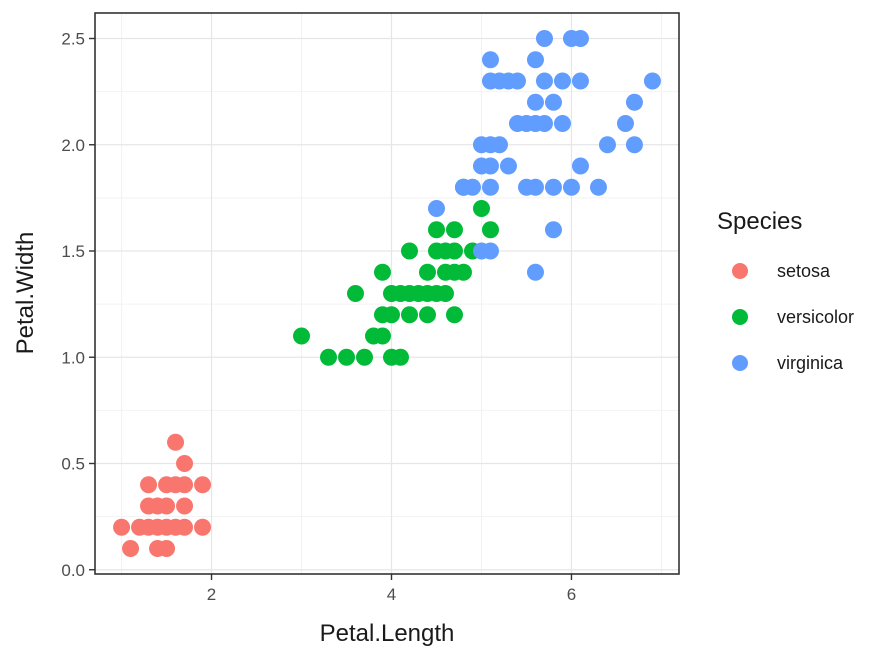 The image size is (888, 654). What do you see at coordinates (73, 464) in the screenshot?
I see `y-tick-label: 0.5` at bounding box center [73, 464].